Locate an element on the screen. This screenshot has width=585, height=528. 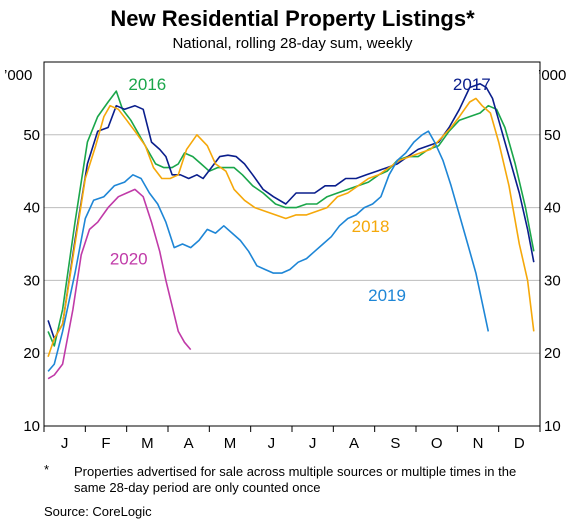
series-label-2019: 2019 is located at coordinates (387, 295).